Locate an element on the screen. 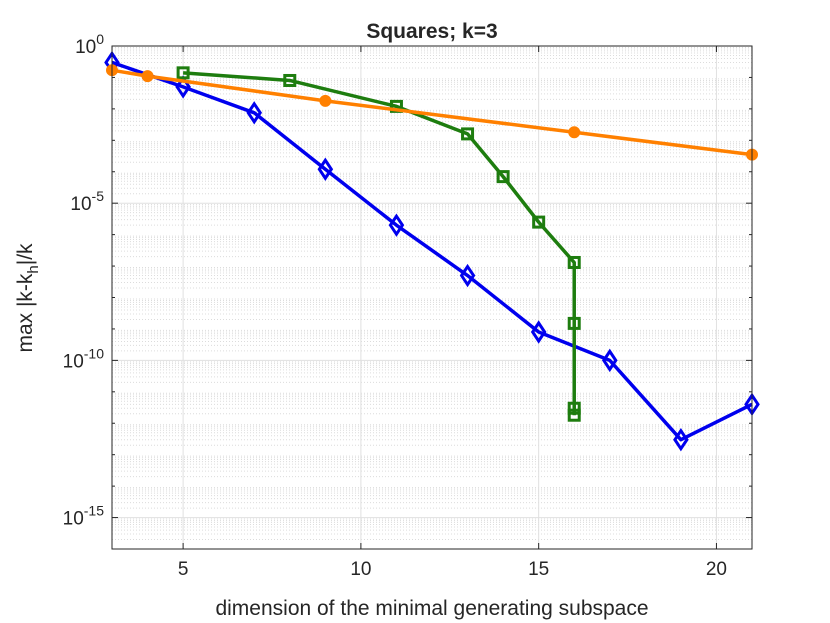  y-tick-label: 10⁻¹⁵ is located at coordinates (84, 516).